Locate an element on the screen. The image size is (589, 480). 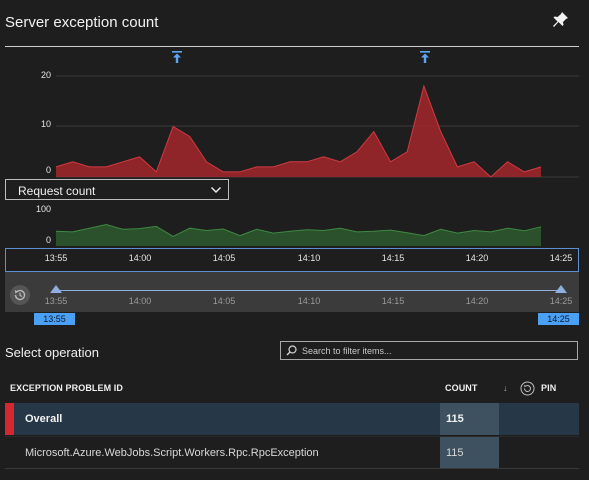
y-tick-label: 100 is located at coordinates (43, 209).